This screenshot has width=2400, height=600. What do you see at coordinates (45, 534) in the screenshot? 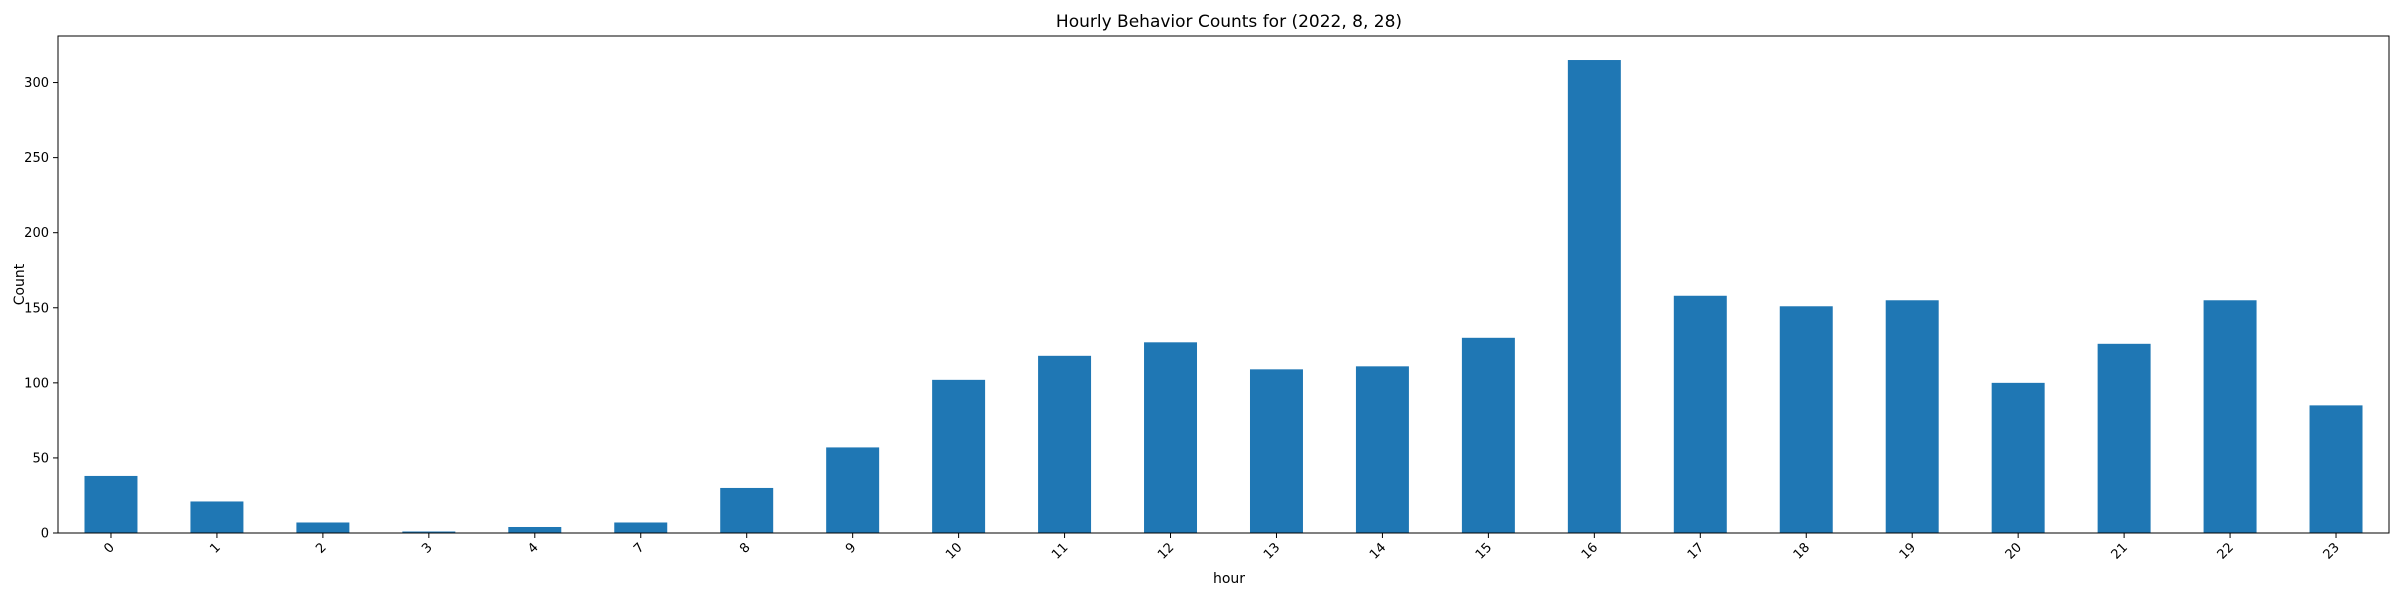
I see `y-tick-label: 0` at bounding box center [45, 534].